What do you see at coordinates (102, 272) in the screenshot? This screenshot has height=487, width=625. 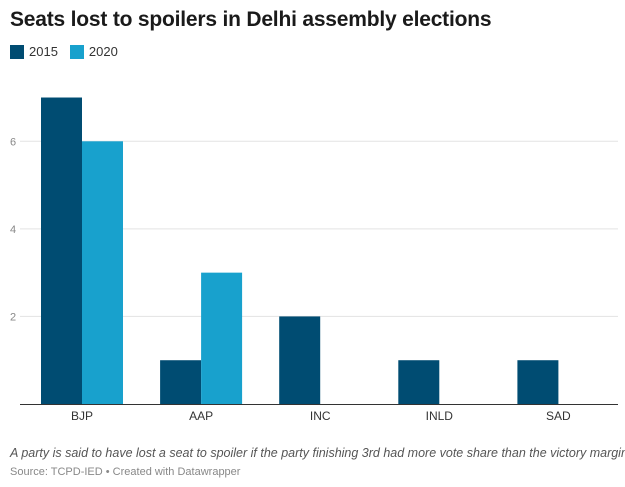 I see `bar-2020-bjp` at bounding box center [102, 272].